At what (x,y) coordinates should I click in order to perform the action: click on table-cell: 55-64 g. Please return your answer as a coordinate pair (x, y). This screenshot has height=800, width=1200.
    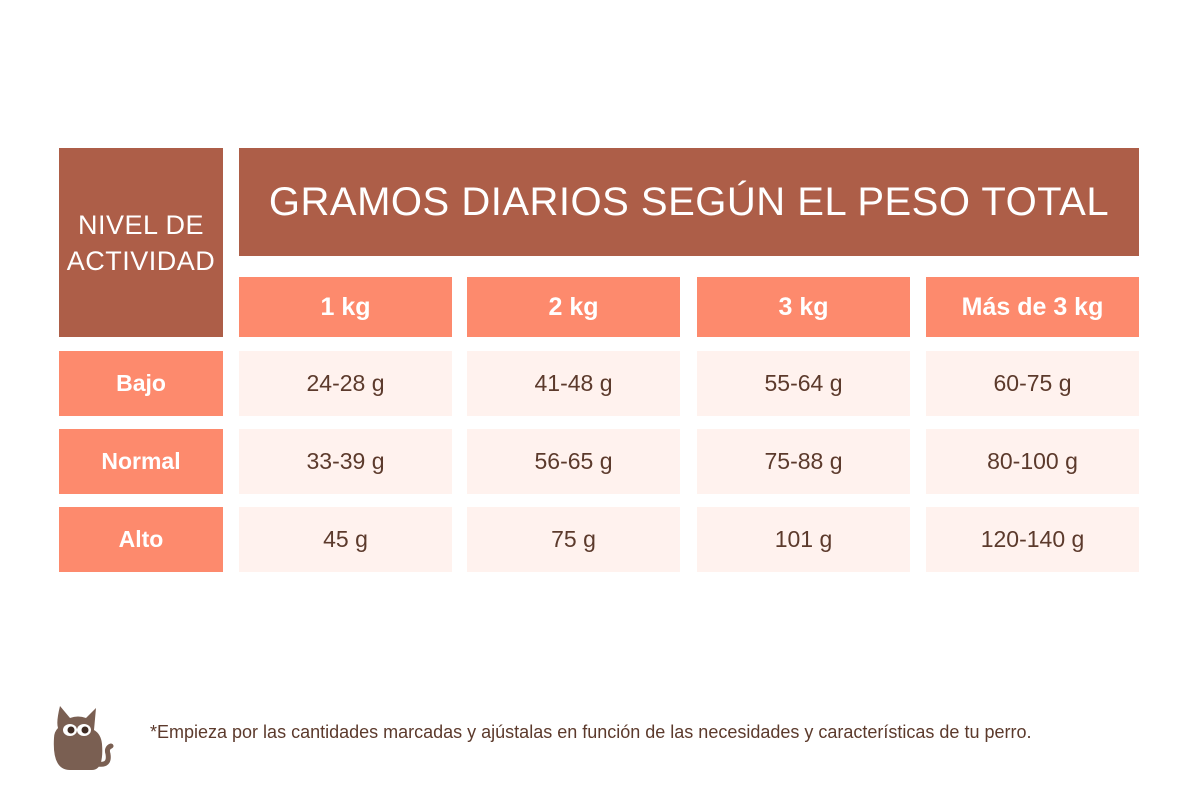
    Looking at the image, I should click on (803, 383).